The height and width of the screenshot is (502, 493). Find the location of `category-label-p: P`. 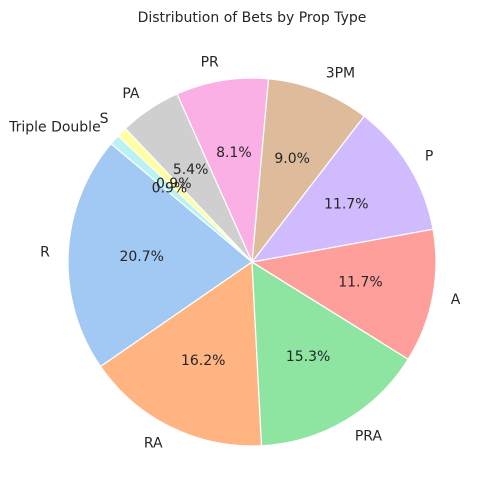

category-label-p: P is located at coordinates (429, 157).